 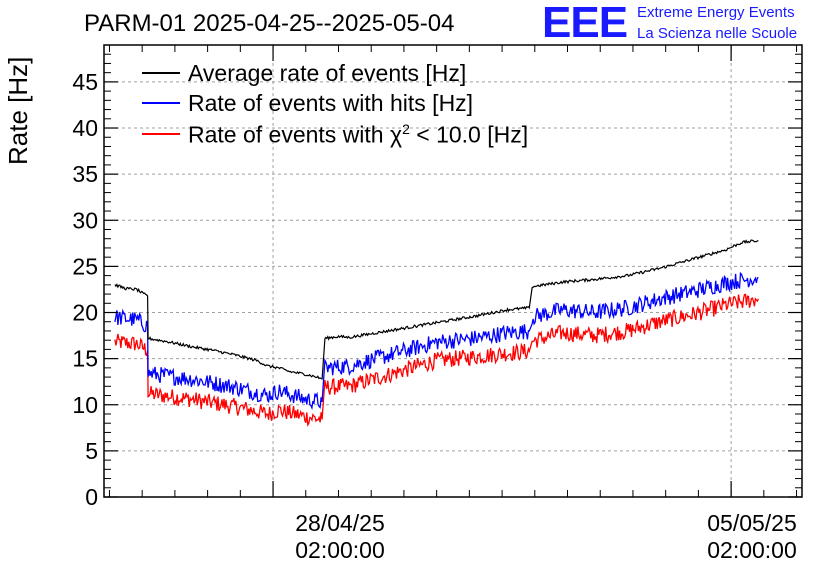 I want to click on y-tick-label: 30, so click(x=85, y=220).